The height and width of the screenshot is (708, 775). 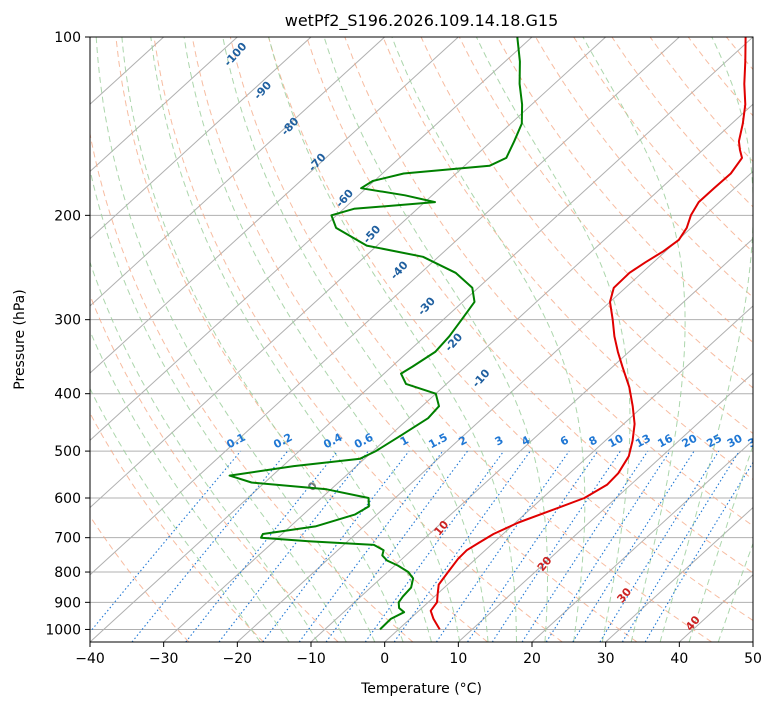 I want to click on mixing-ratio-label: 30, so click(x=735, y=441).